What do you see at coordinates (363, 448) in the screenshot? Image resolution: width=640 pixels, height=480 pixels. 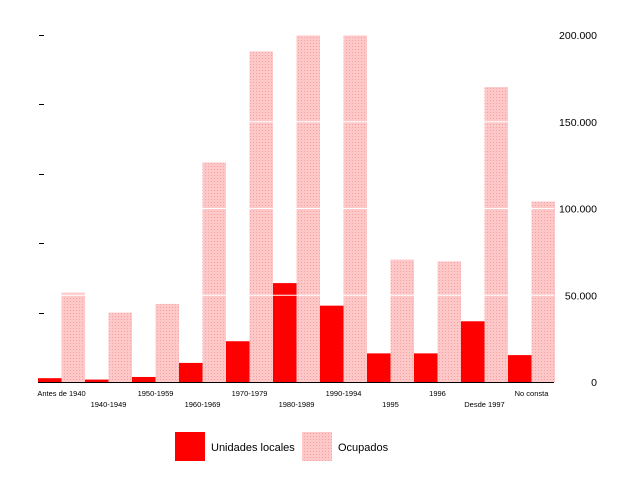 I see `legend-label: Ocupados` at bounding box center [363, 448].